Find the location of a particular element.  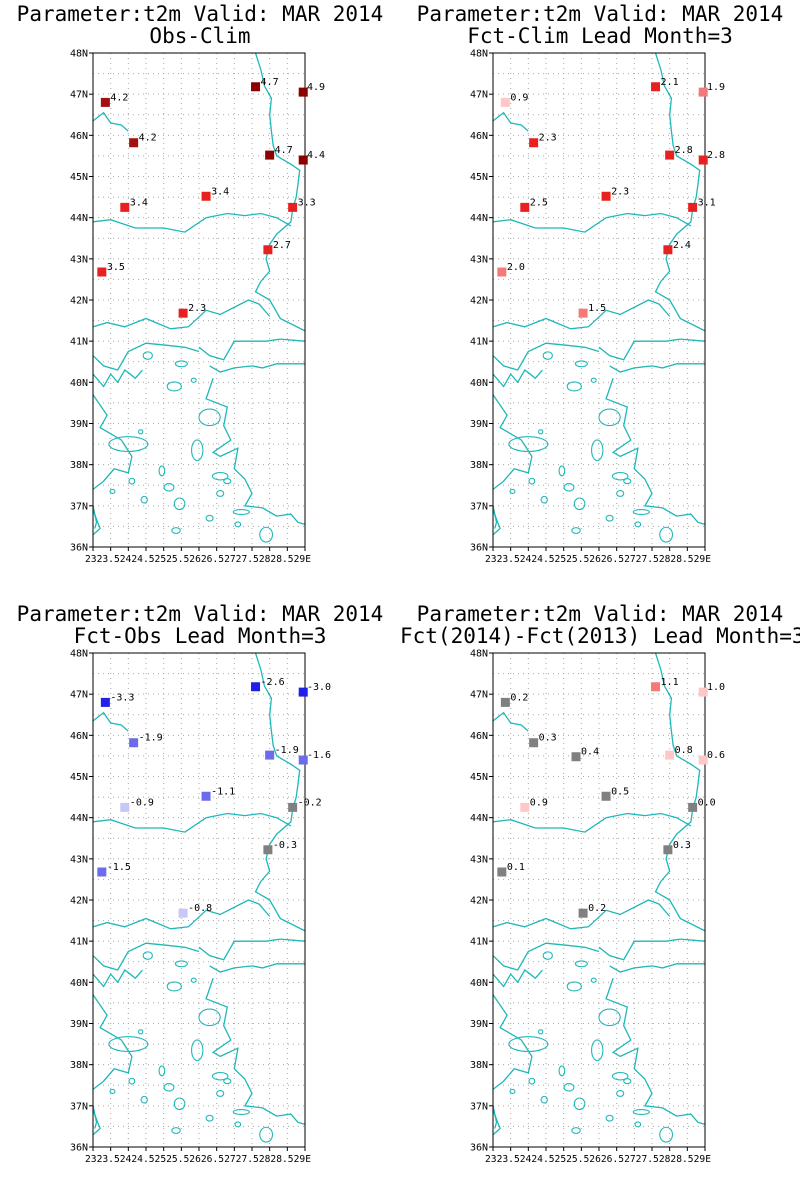

station-markers: 0.2 0.3 0.9 0.1 0.2 0.5 1.1 0.8 1.0 0.6 0.0 0.3 0.4 is located at coordinates (611, 797).